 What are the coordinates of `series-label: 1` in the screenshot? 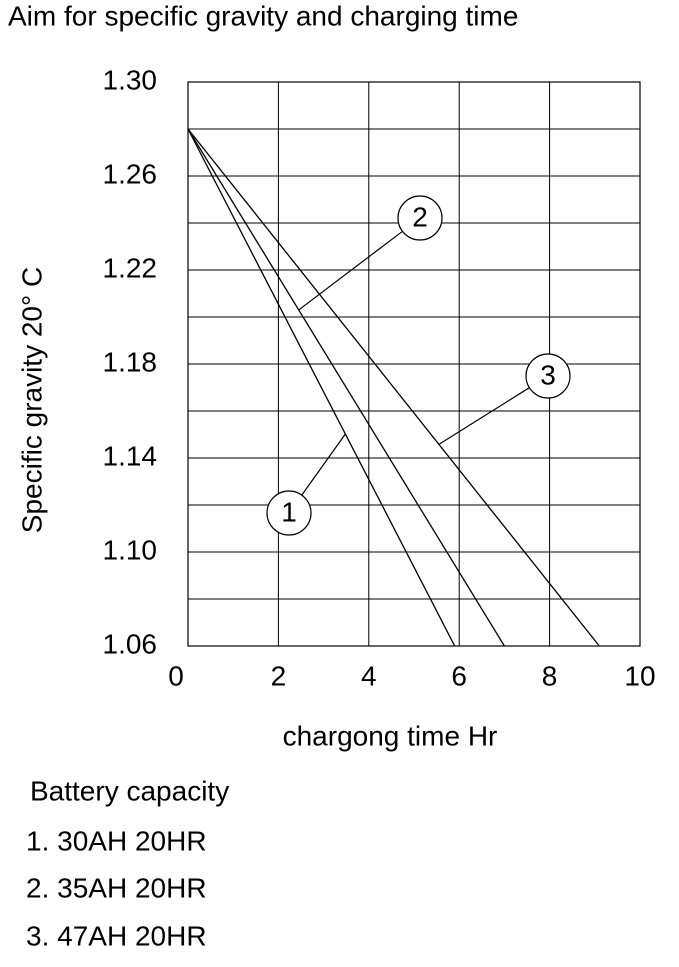 It's located at (289, 511).